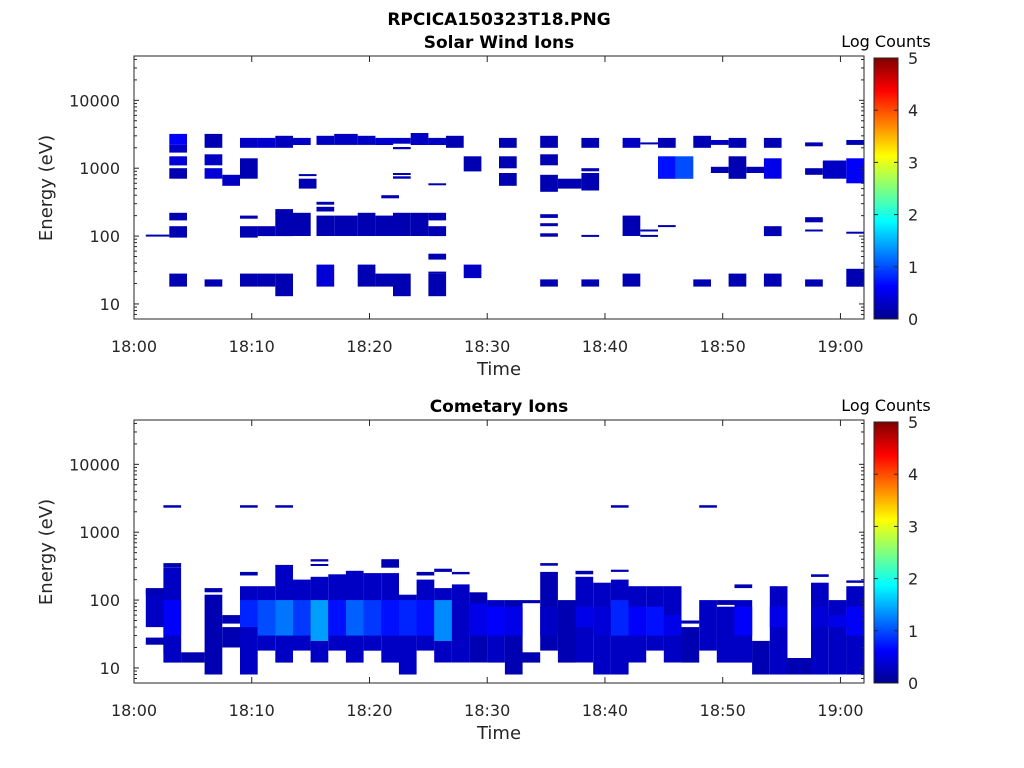 Image resolution: width=1024 pixels, height=768 pixels. I want to click on heatmap-cells, so click(504, 215).